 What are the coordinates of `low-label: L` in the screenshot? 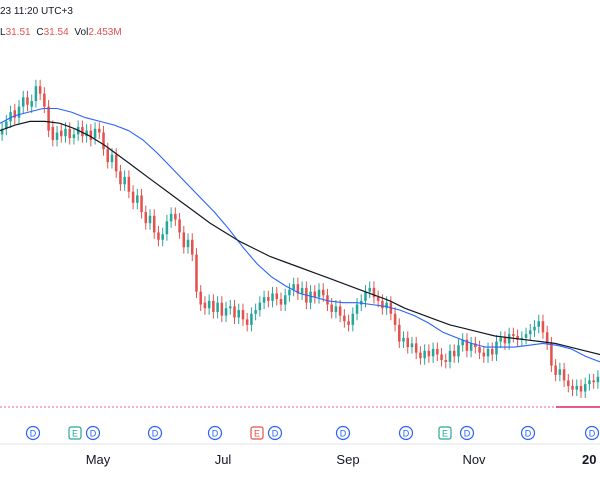 It's located at (3, 32).